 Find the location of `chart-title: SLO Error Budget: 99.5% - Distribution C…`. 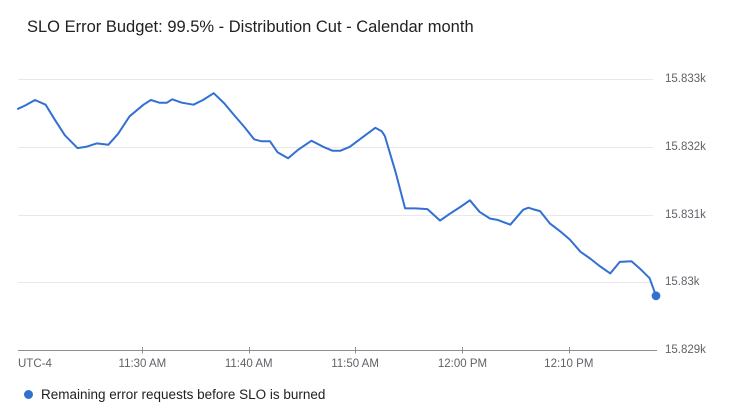

chart-title: SLO Error Budget: 99.5% - Distribution C… is located at coordinates (250, 27).